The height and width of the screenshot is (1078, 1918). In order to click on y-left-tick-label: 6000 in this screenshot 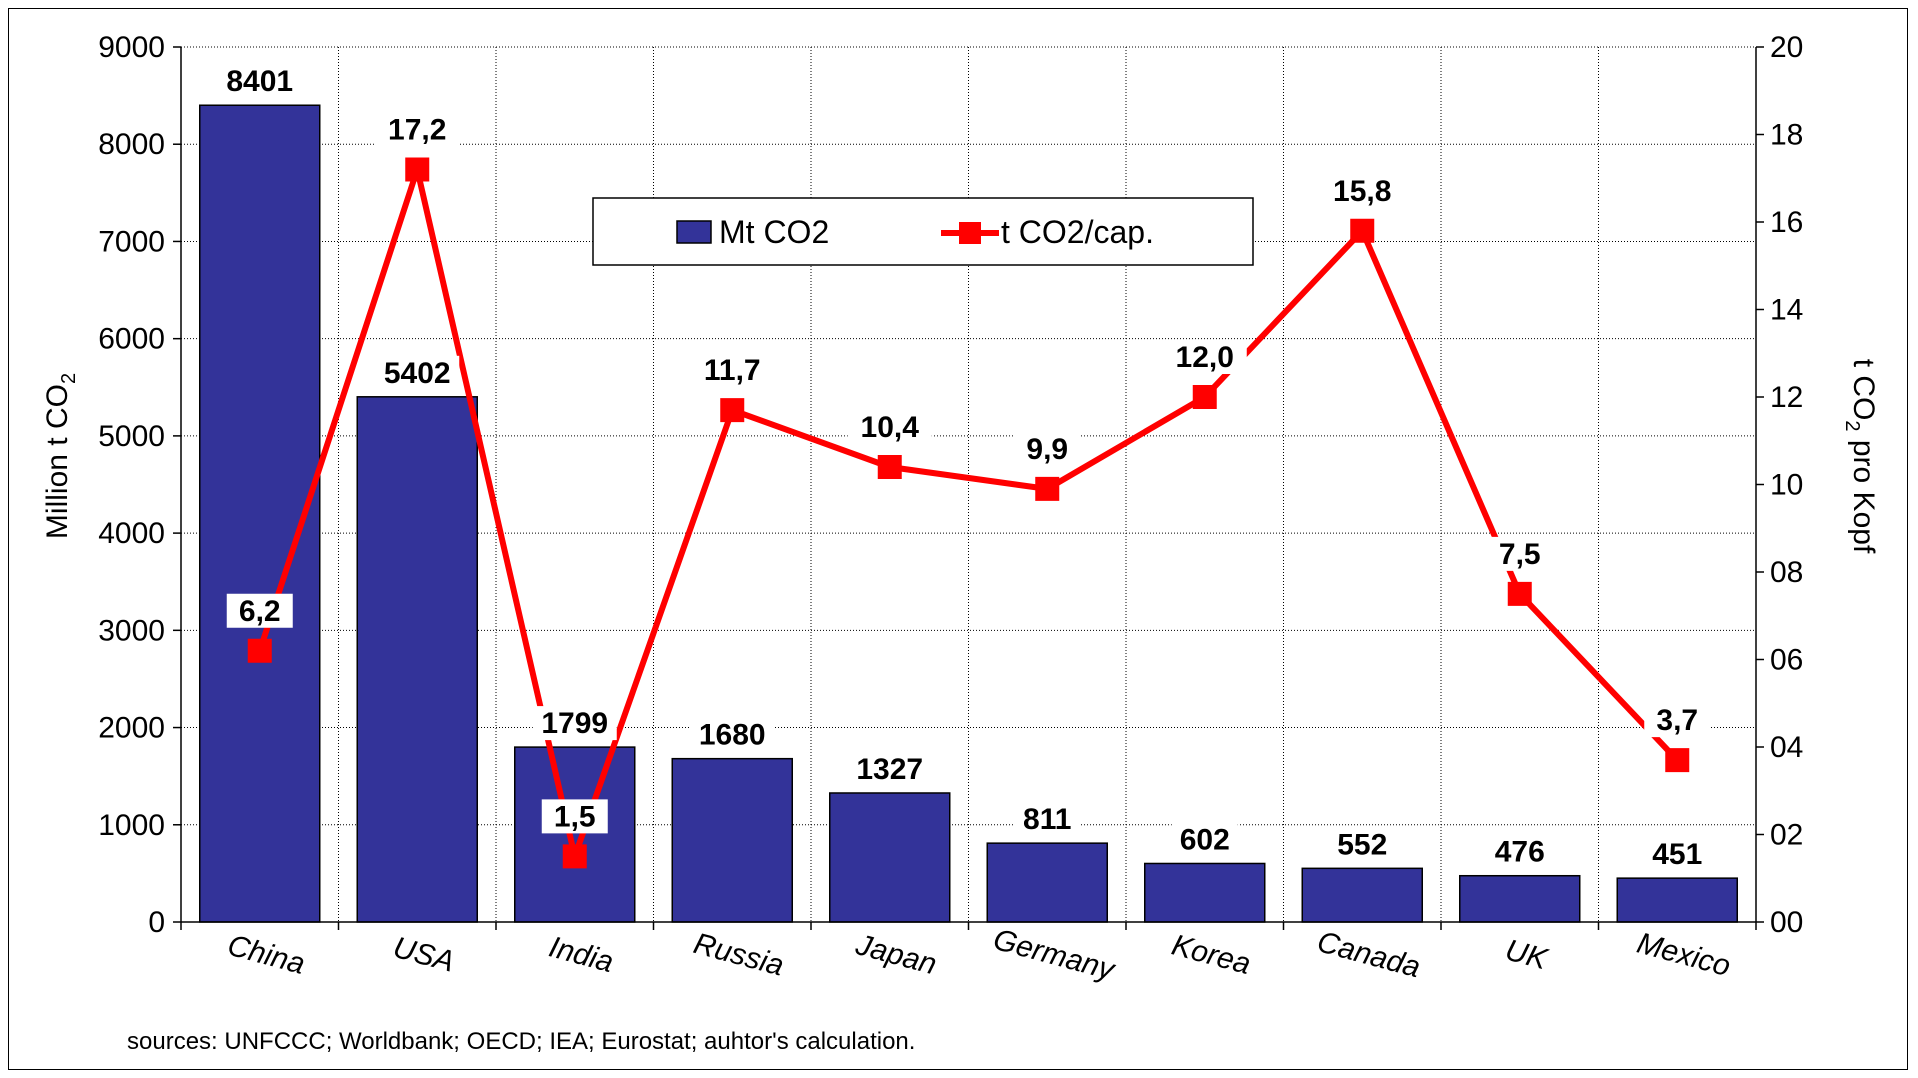, I will do `click(131, 339)`.